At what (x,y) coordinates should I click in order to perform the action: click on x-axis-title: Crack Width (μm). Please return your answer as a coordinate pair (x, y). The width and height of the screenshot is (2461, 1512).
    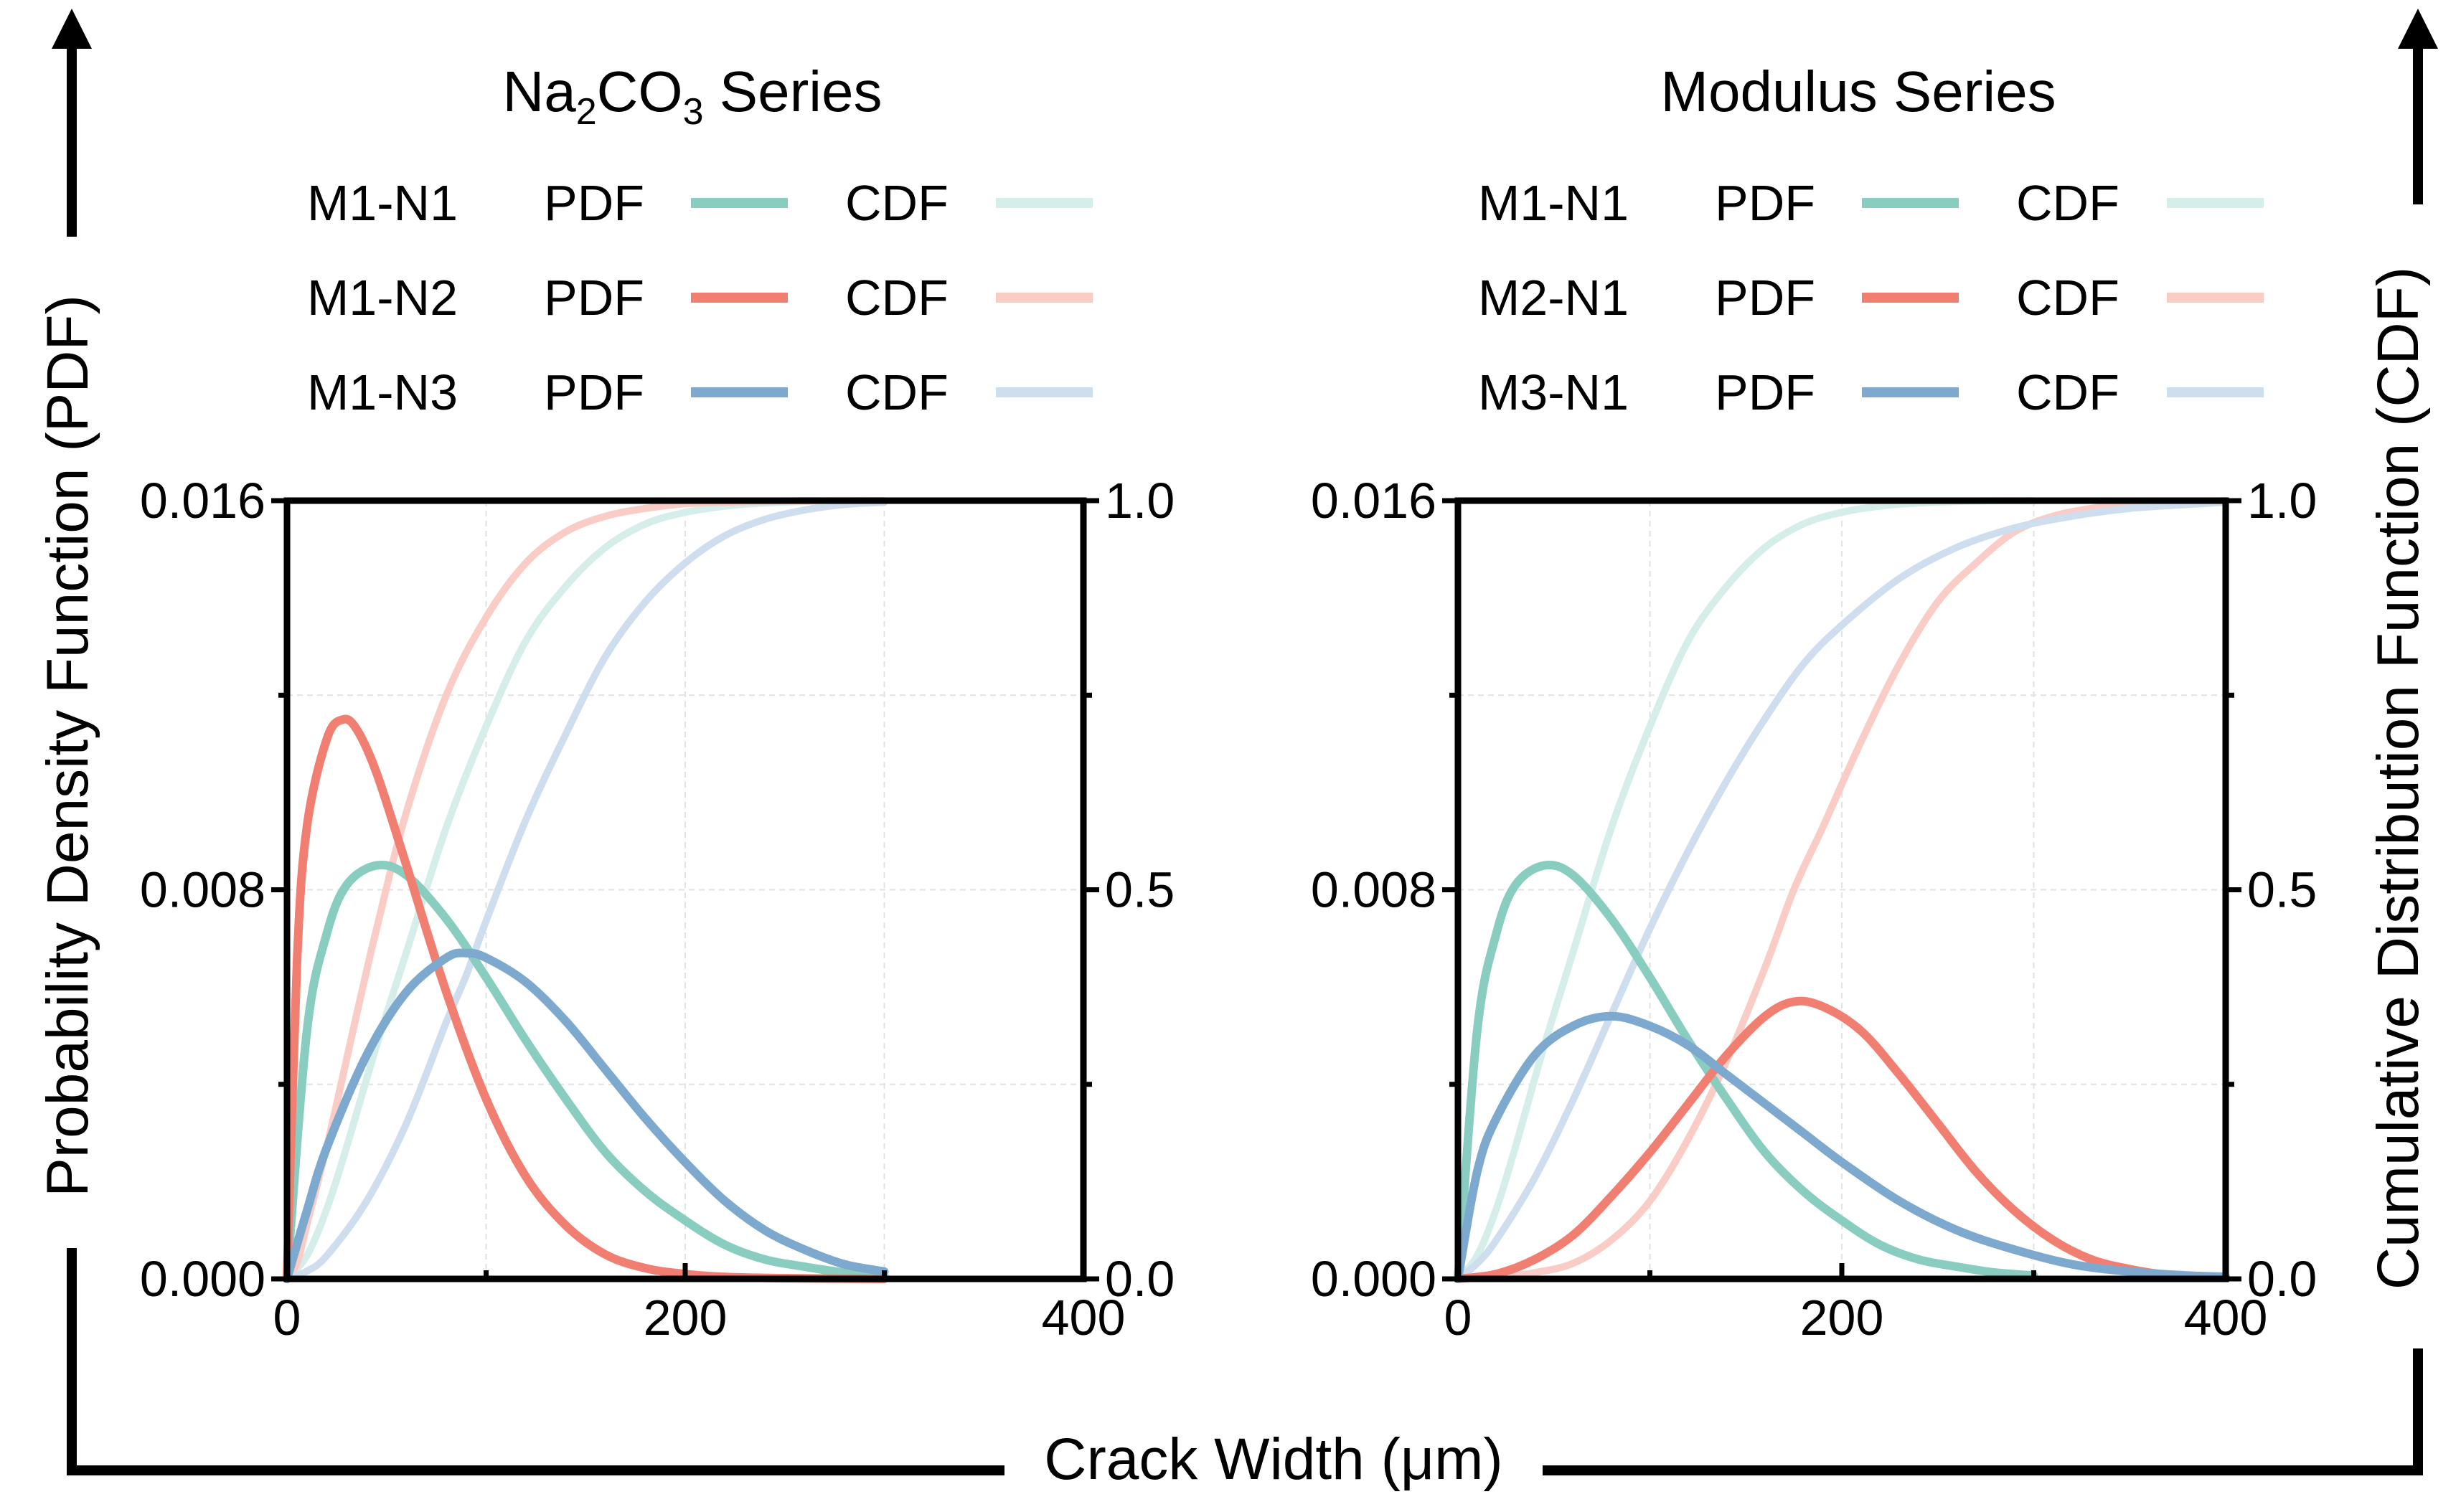
    Looking at the image, I should click on (1273, 1459).